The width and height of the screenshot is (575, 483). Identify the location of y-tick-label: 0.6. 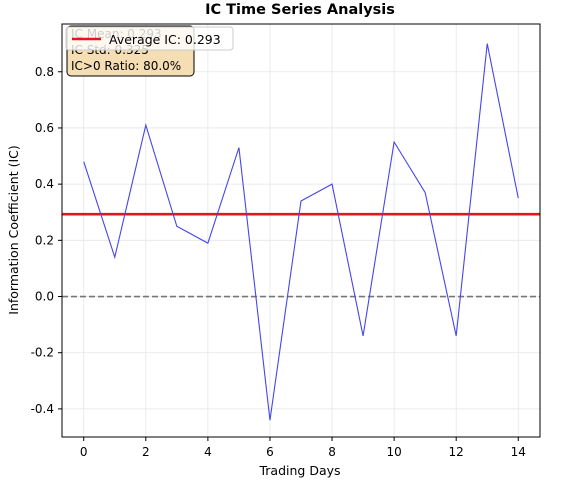
(44, 128).